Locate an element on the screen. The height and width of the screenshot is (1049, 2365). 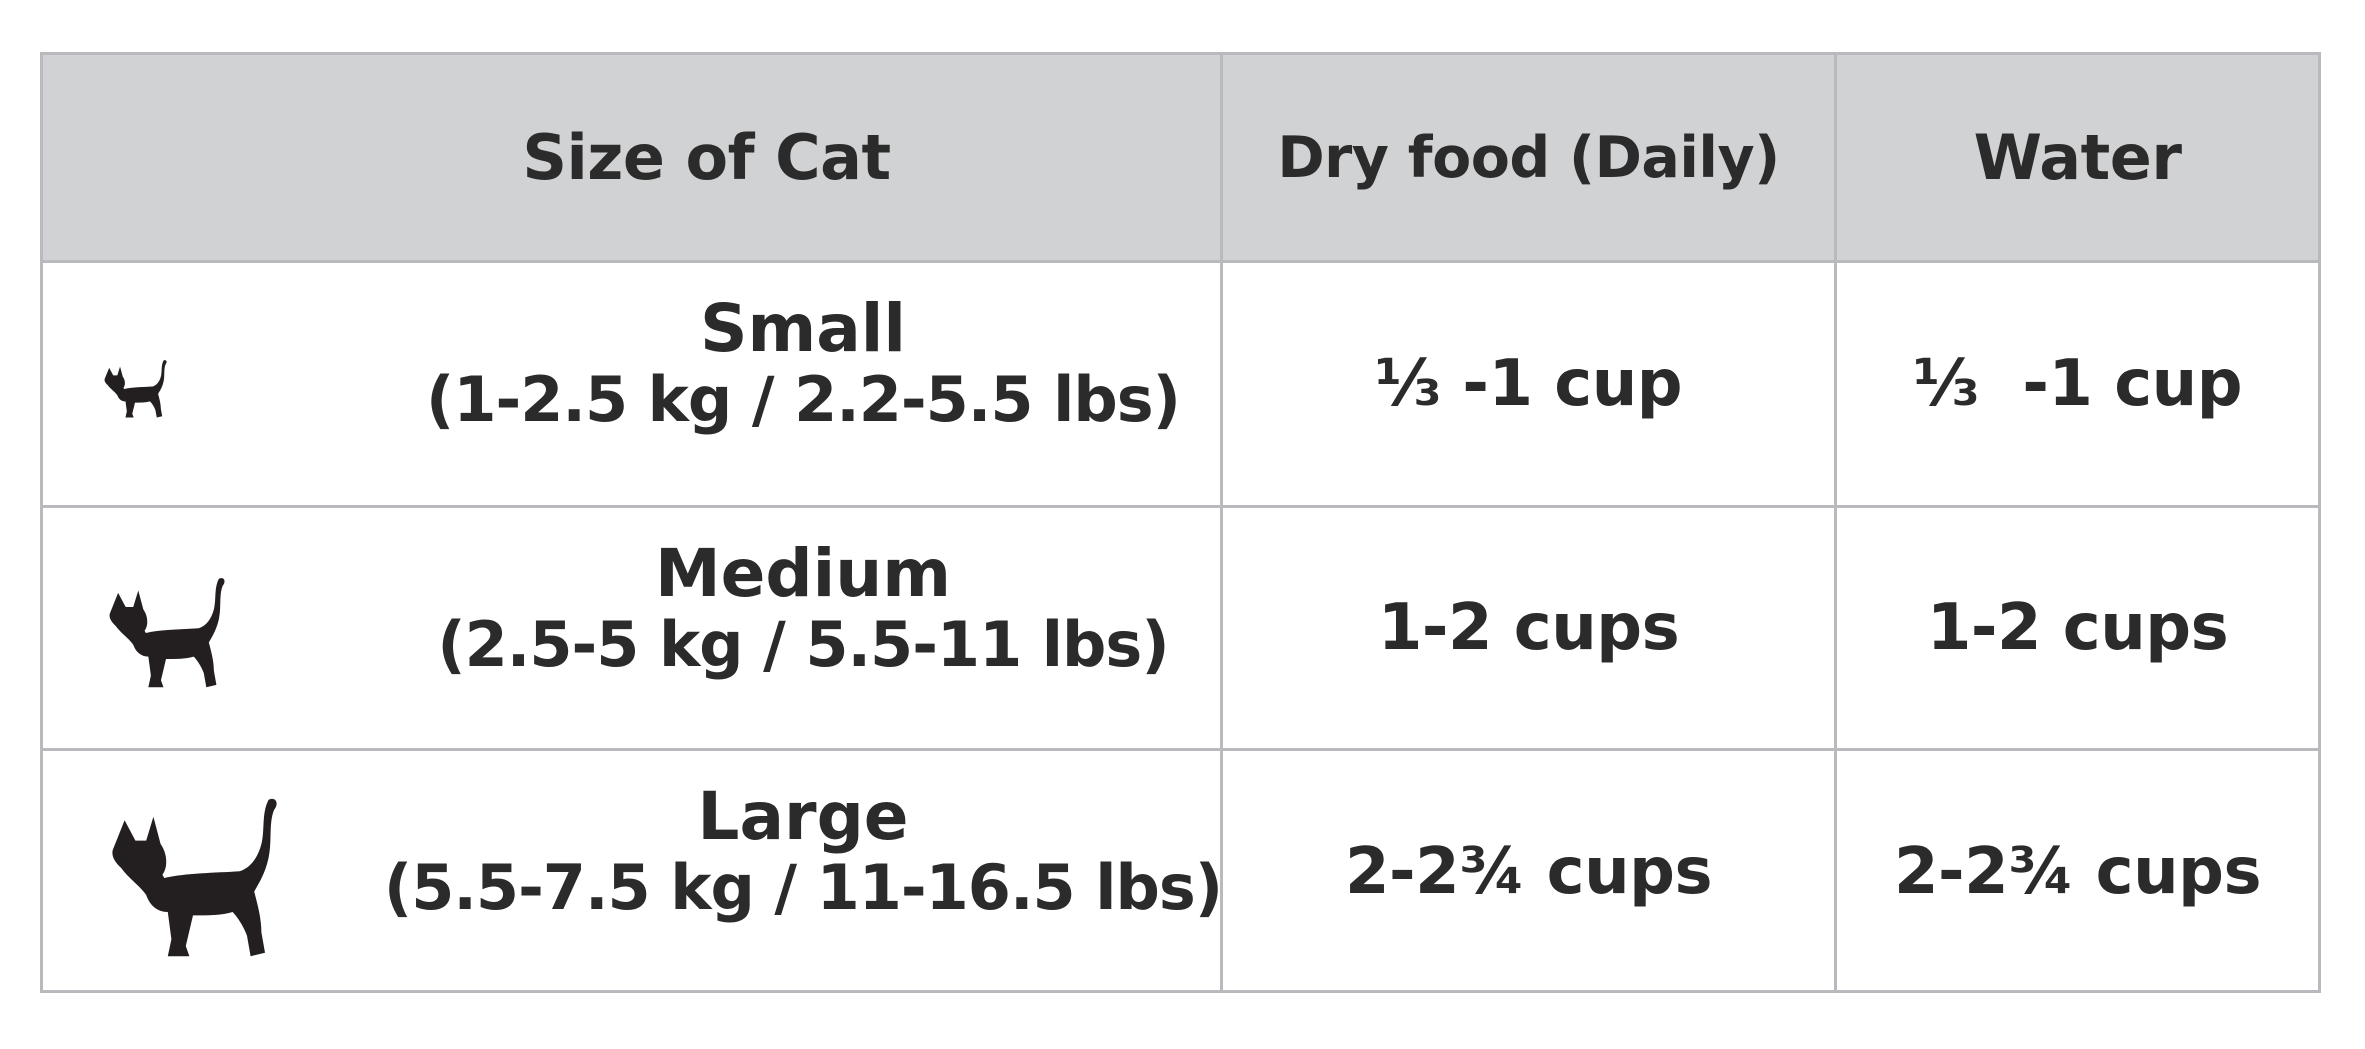
table-row-dry-food: 2-2¾ cups is located at coordinates (1528, 872).